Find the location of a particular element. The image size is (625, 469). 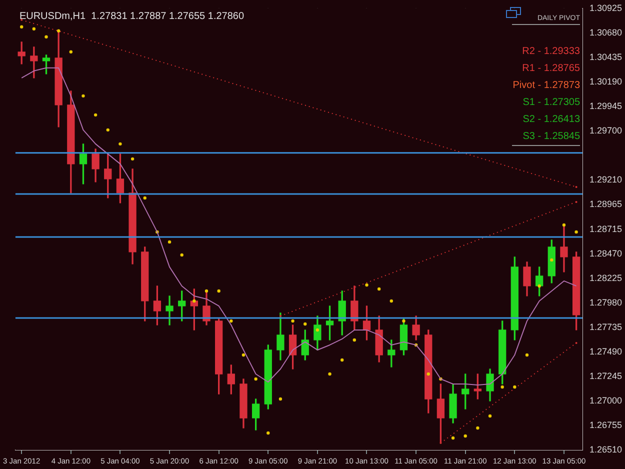

annotation: R1 - 1.28765 is located at coordinates (550, 69).